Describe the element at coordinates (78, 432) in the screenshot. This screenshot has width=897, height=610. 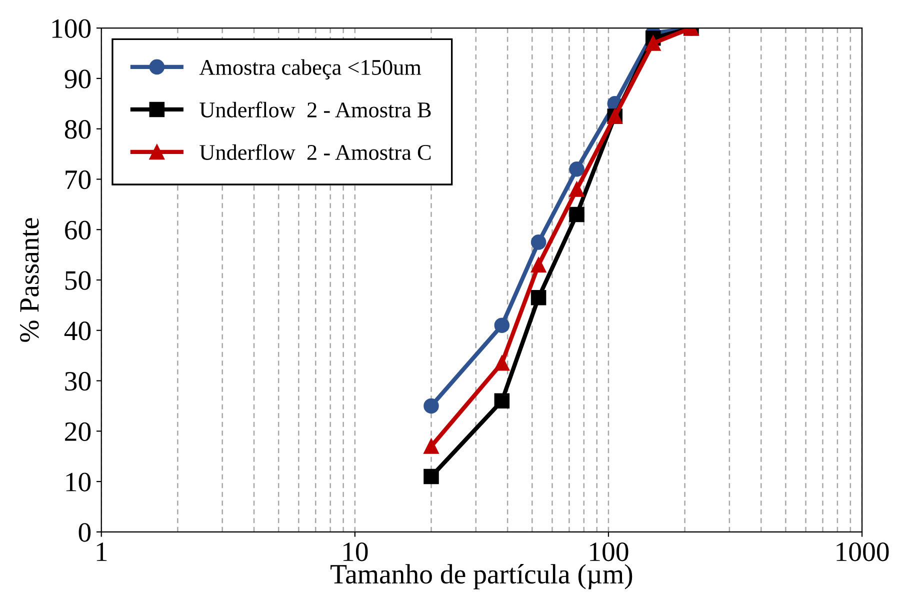
I see `y-tick-label: 20` at that location.